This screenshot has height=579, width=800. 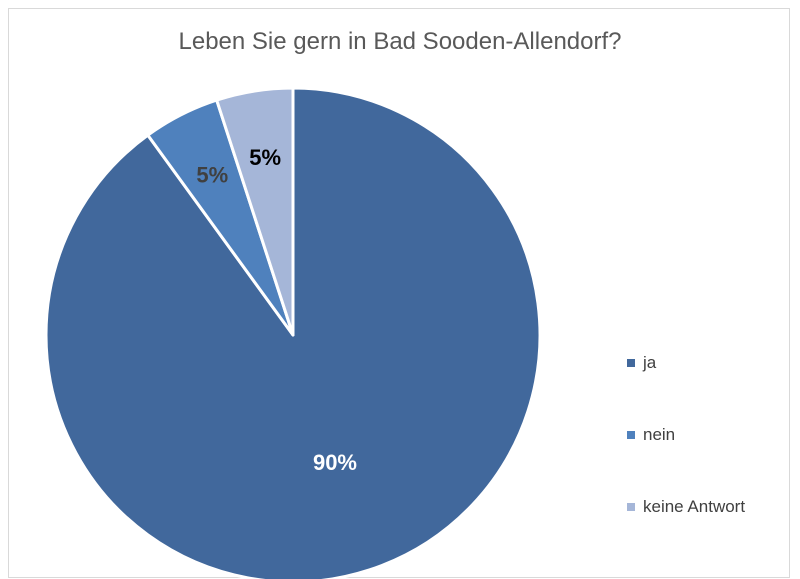 What do you see at coordinates (255, 211) in the screenshot?
I see `pie-slice-keine-antwort` at bounding box center [255, 211].